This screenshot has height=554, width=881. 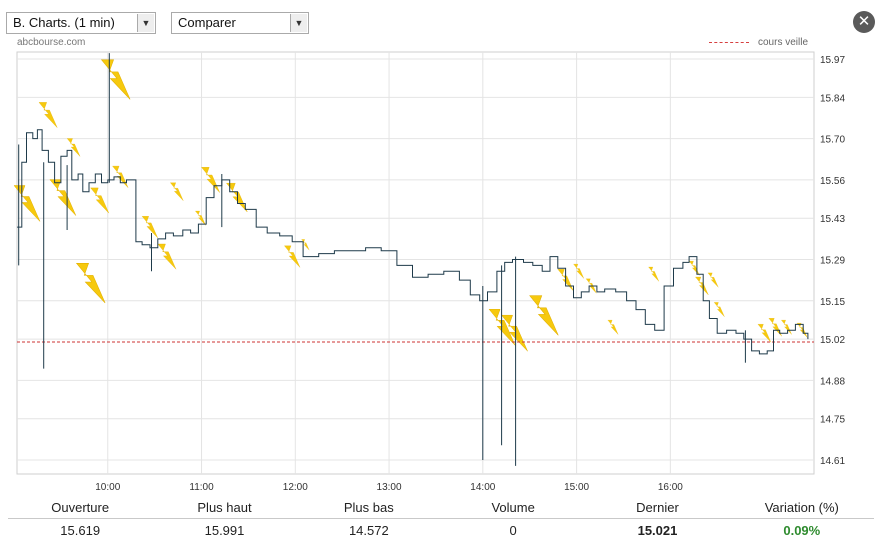 I want to click on y-tick-label: 15.29, so click(x=832, y=261).